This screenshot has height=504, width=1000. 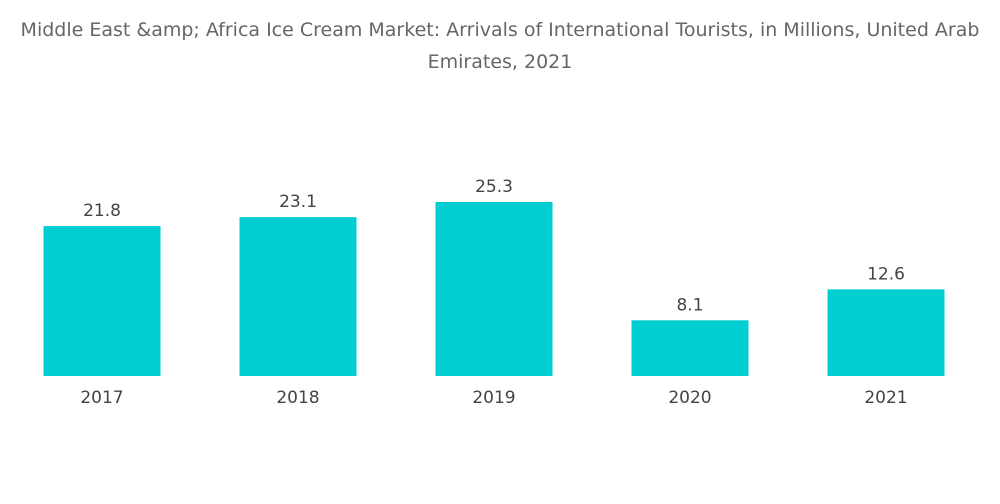 I want to click on x-tick-label: 2019, so click(x=493, y=398).